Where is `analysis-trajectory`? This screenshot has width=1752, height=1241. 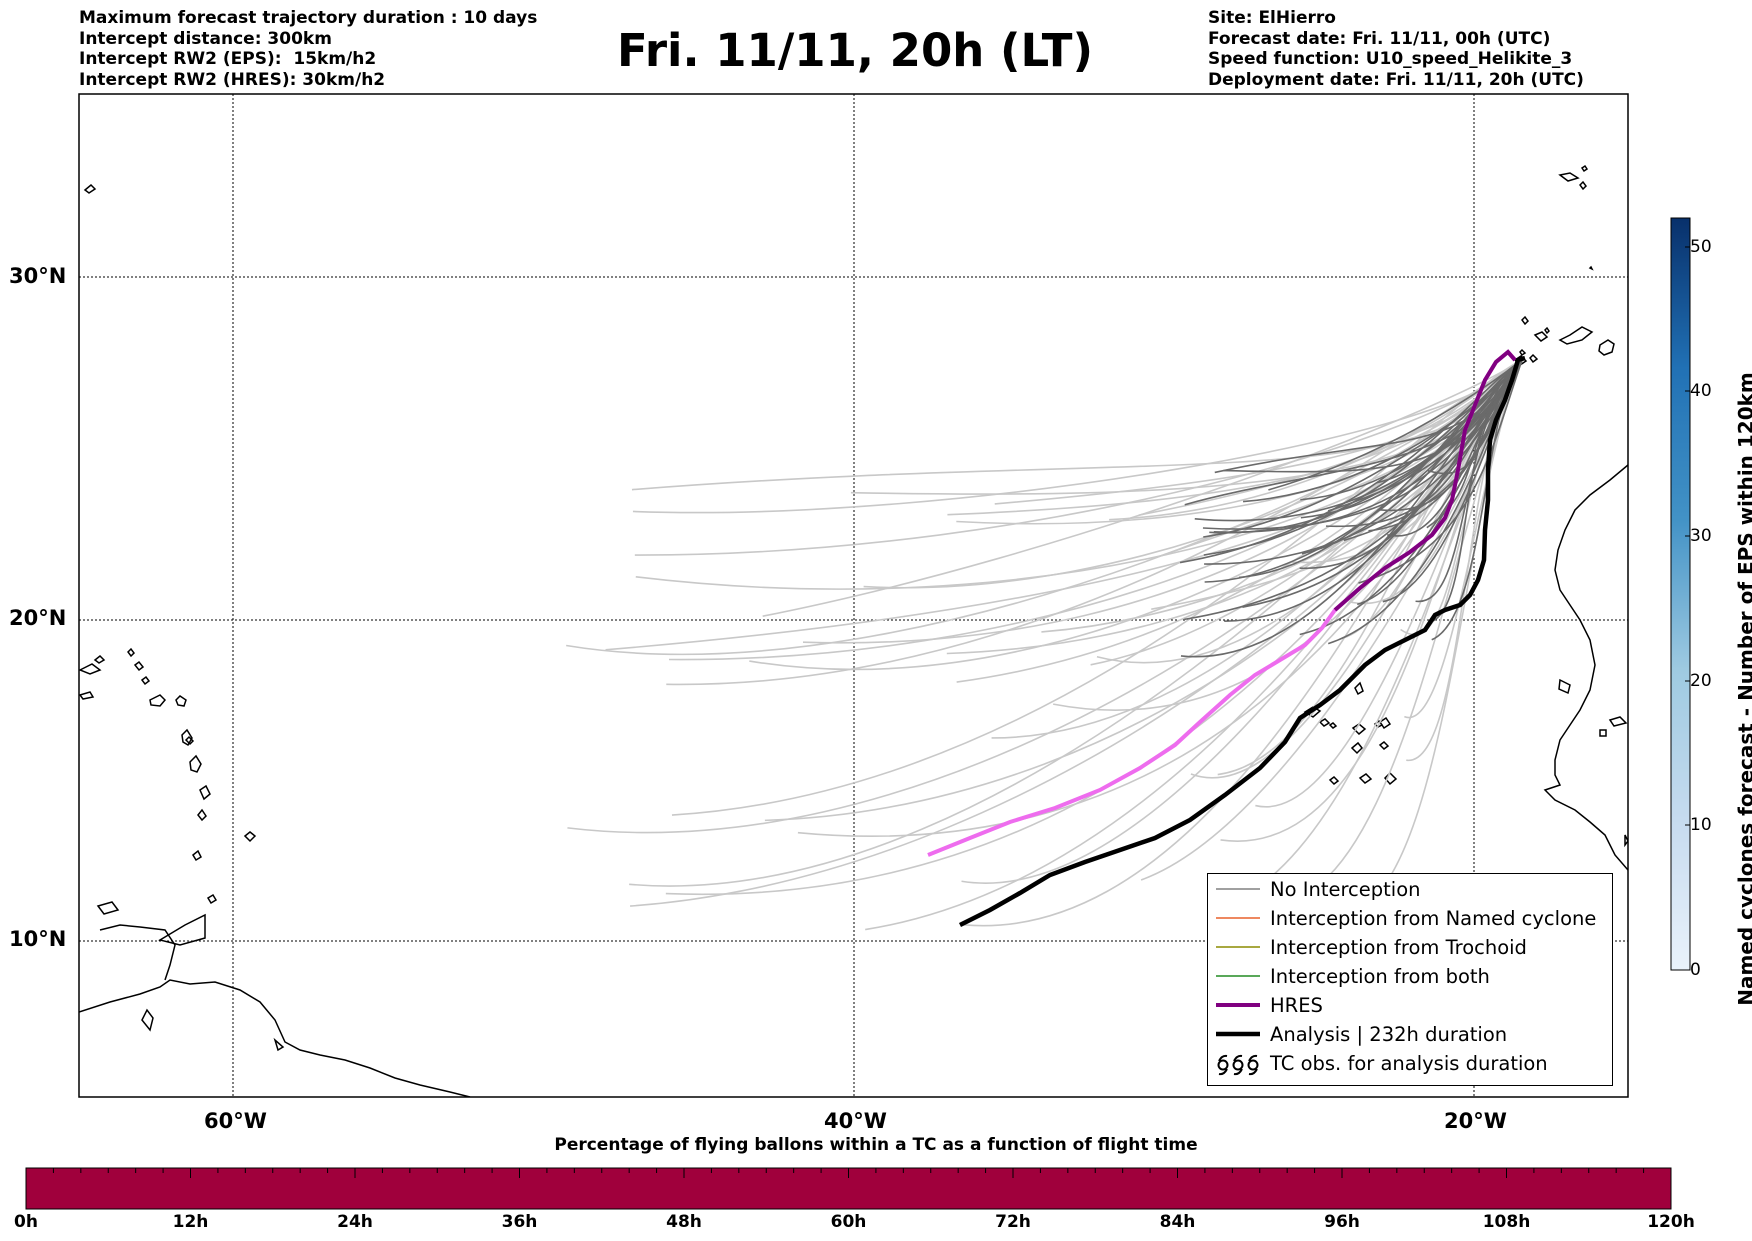 analysis-trajectory is located at coordinates (1242, 641).